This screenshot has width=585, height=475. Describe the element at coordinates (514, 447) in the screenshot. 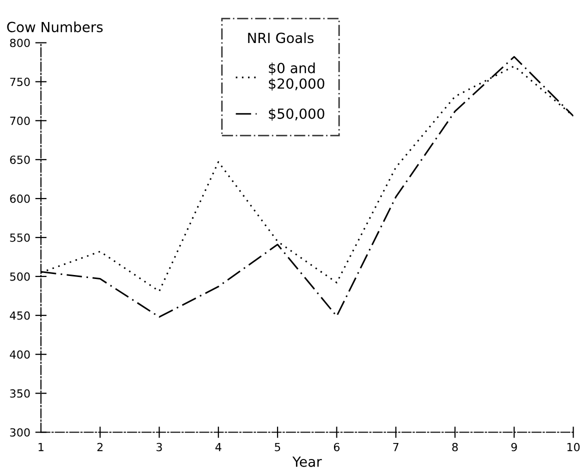

I see `x-tick-label: 9` at that location.